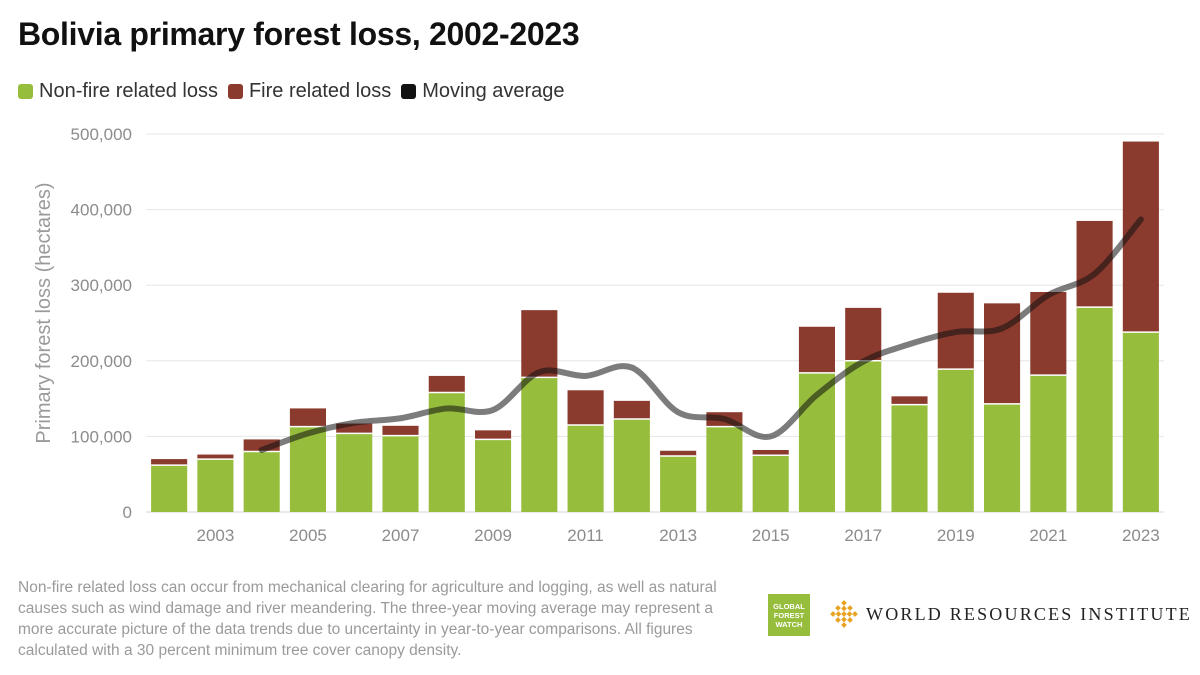  What do you see at coordinates (215, 535) in the screenshot?
I see `x-tick-label: 2003` at bounding box center [215, 535].